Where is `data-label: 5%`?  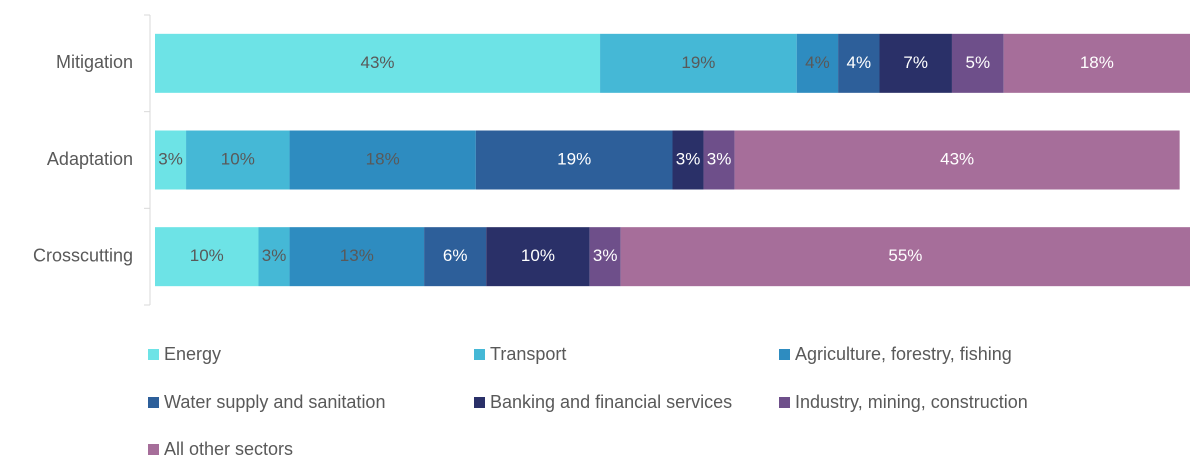
data-label: 5% is located at coordinates (978, 62).